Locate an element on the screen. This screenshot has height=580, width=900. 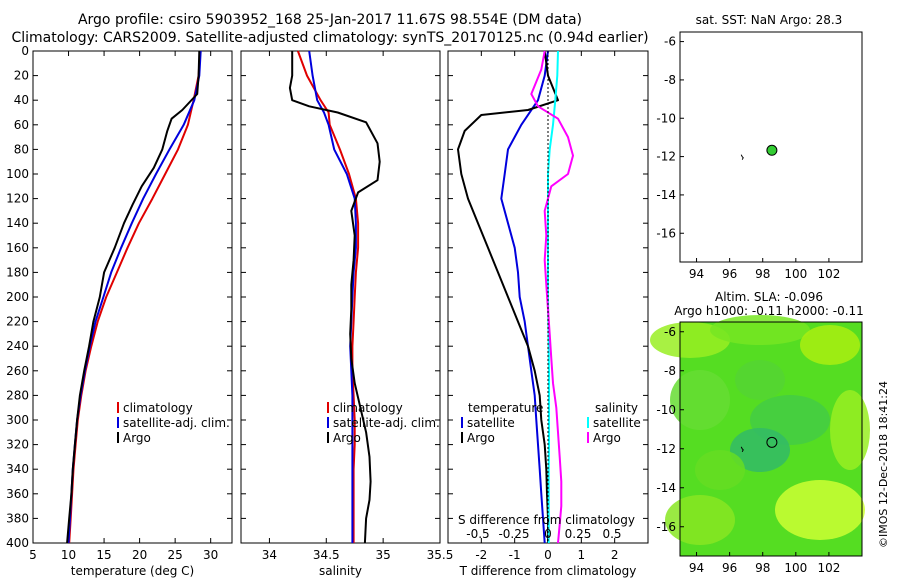
differences-series-salinity-argo is located at coordinates (552, 297).